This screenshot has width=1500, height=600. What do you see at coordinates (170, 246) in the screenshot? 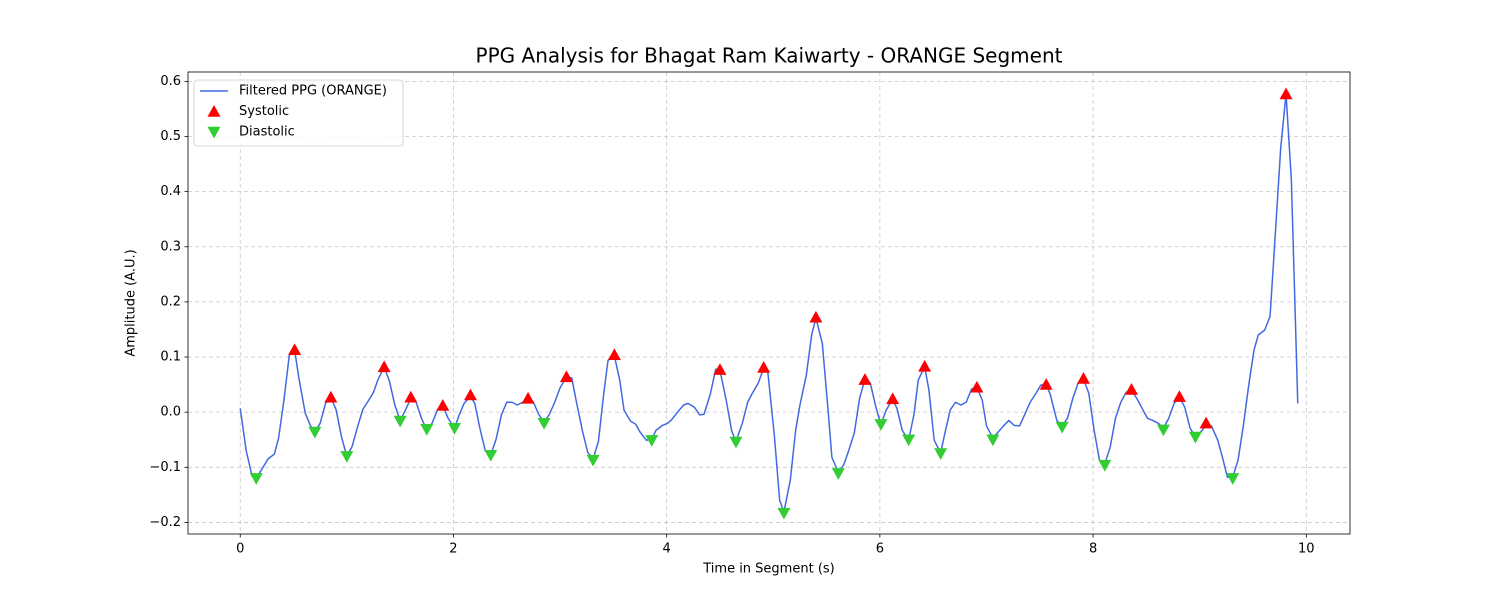
I see `y-tick-label: 0.3` at bounding box center [170, 246].